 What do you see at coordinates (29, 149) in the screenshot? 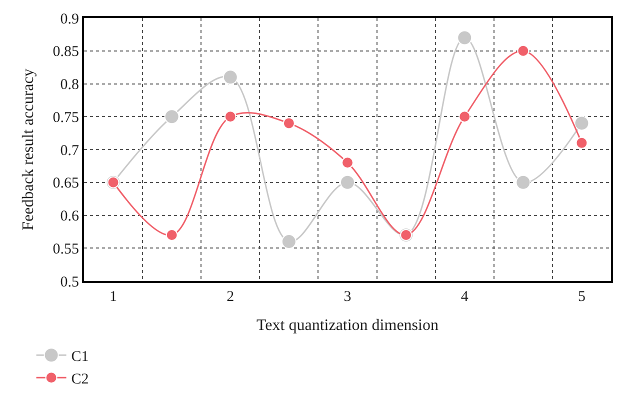
I see `y-axis-title: Feedback result accuracy` at bounding box center [29, 149].